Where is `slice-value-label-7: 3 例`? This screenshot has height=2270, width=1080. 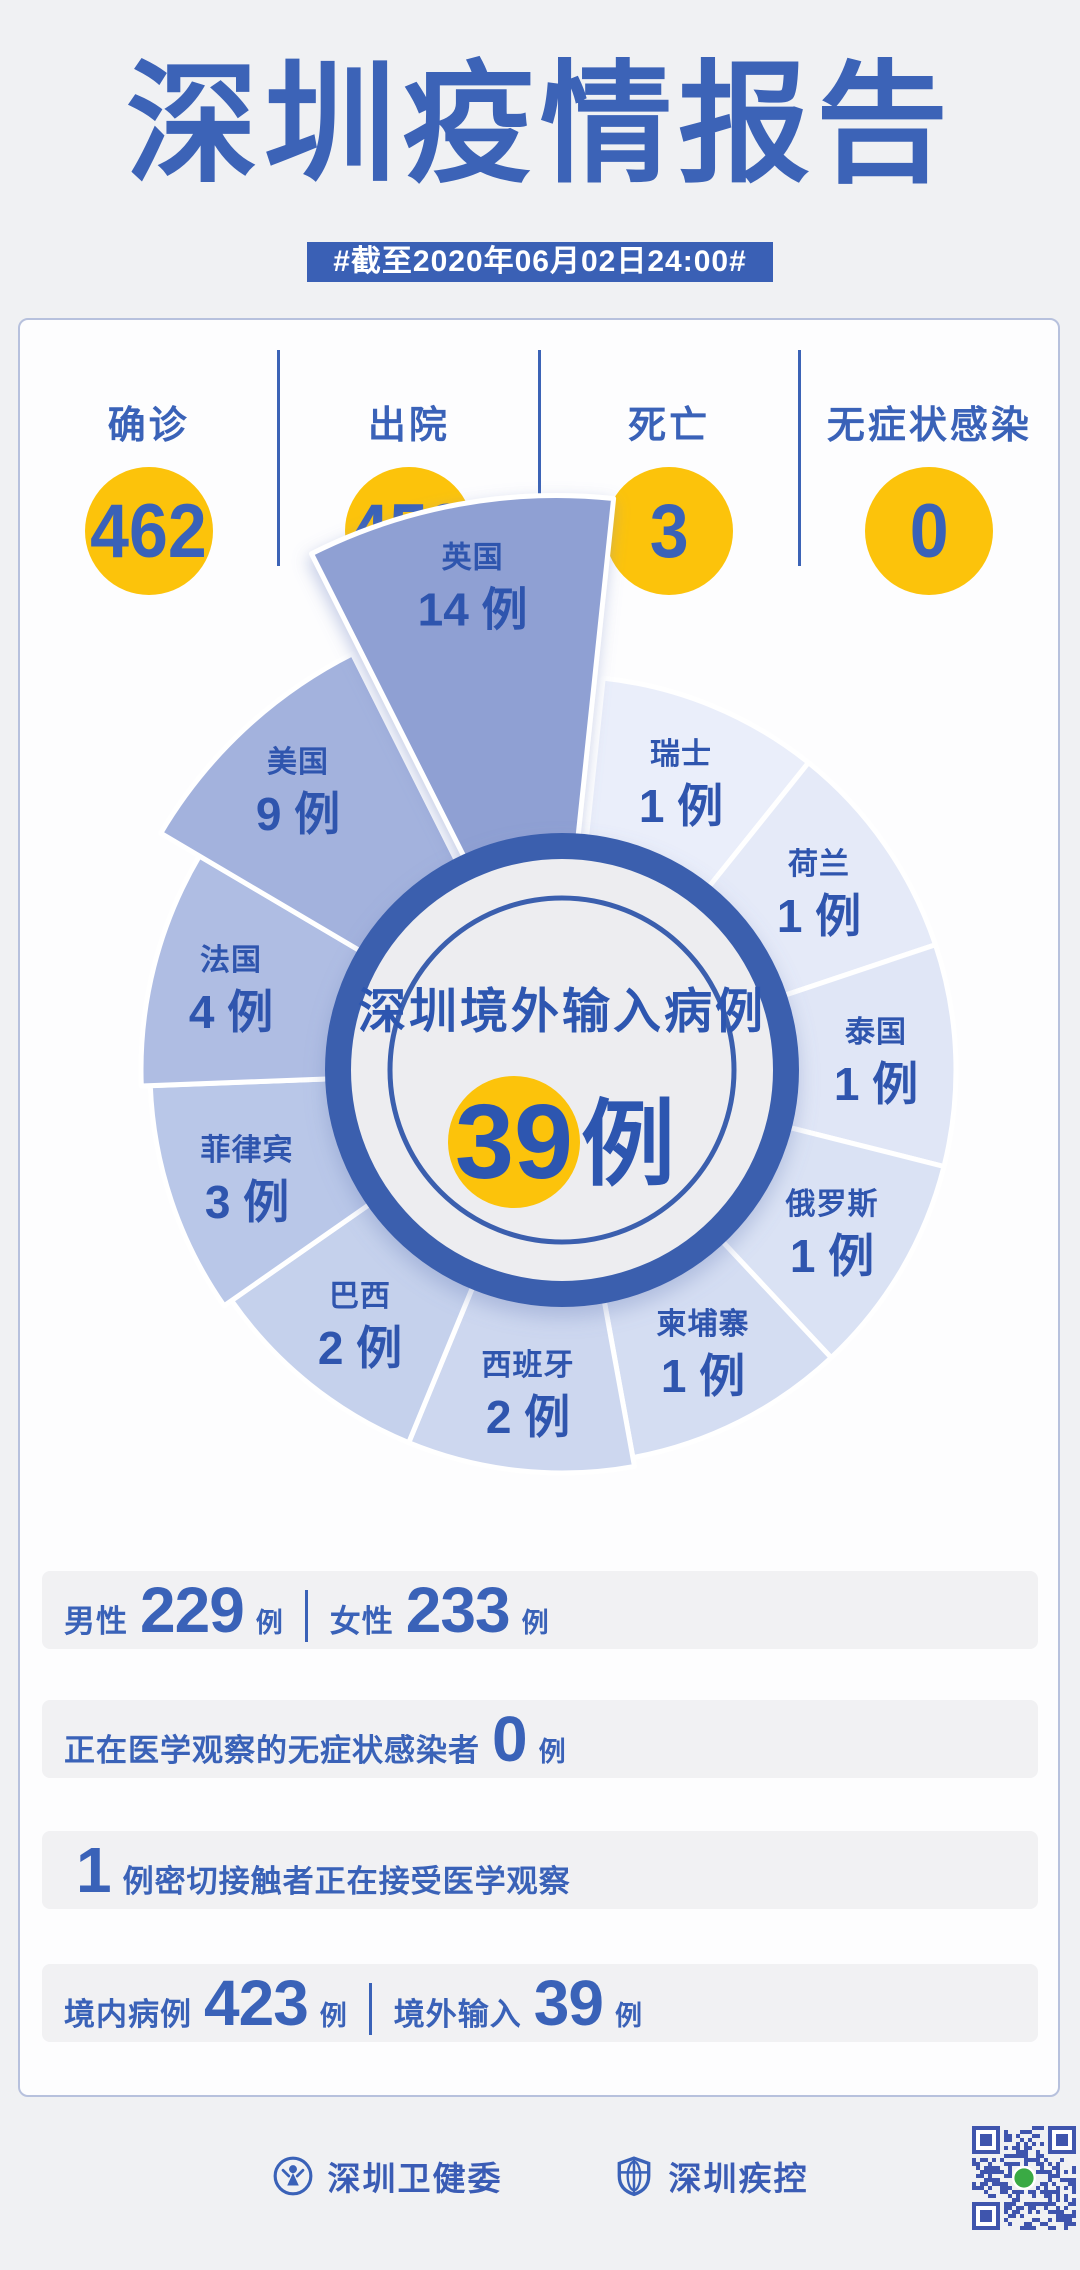
slice-value-label-7: 3 例 is located at coordinates (247, 1202).